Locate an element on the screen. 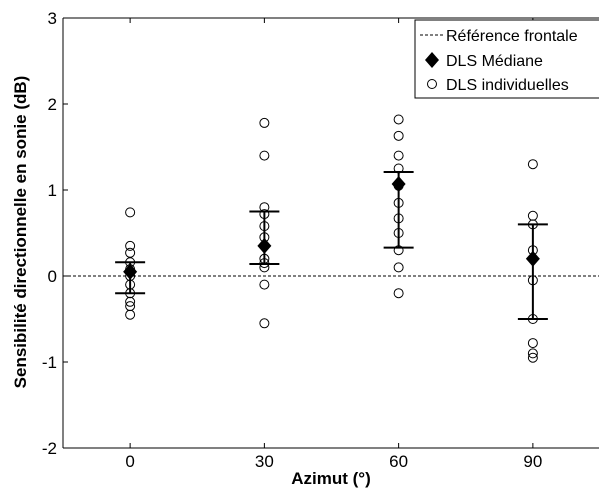  legend-box is located at coordinates (506, 59).